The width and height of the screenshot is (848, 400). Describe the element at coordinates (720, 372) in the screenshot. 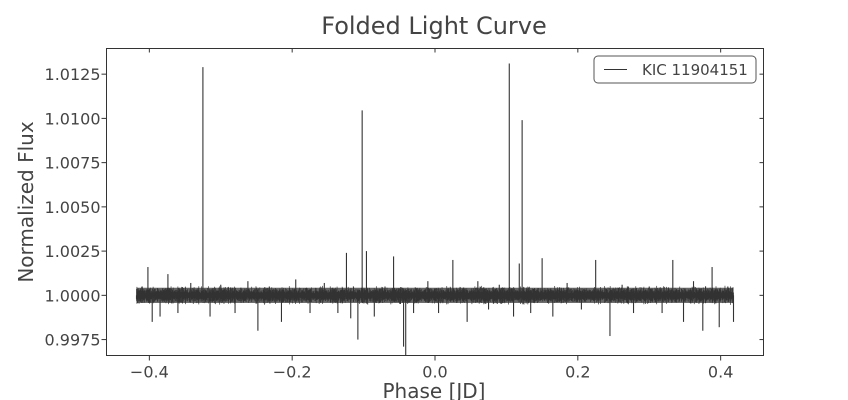

I see `x-tick-label: 0.4` at that location.